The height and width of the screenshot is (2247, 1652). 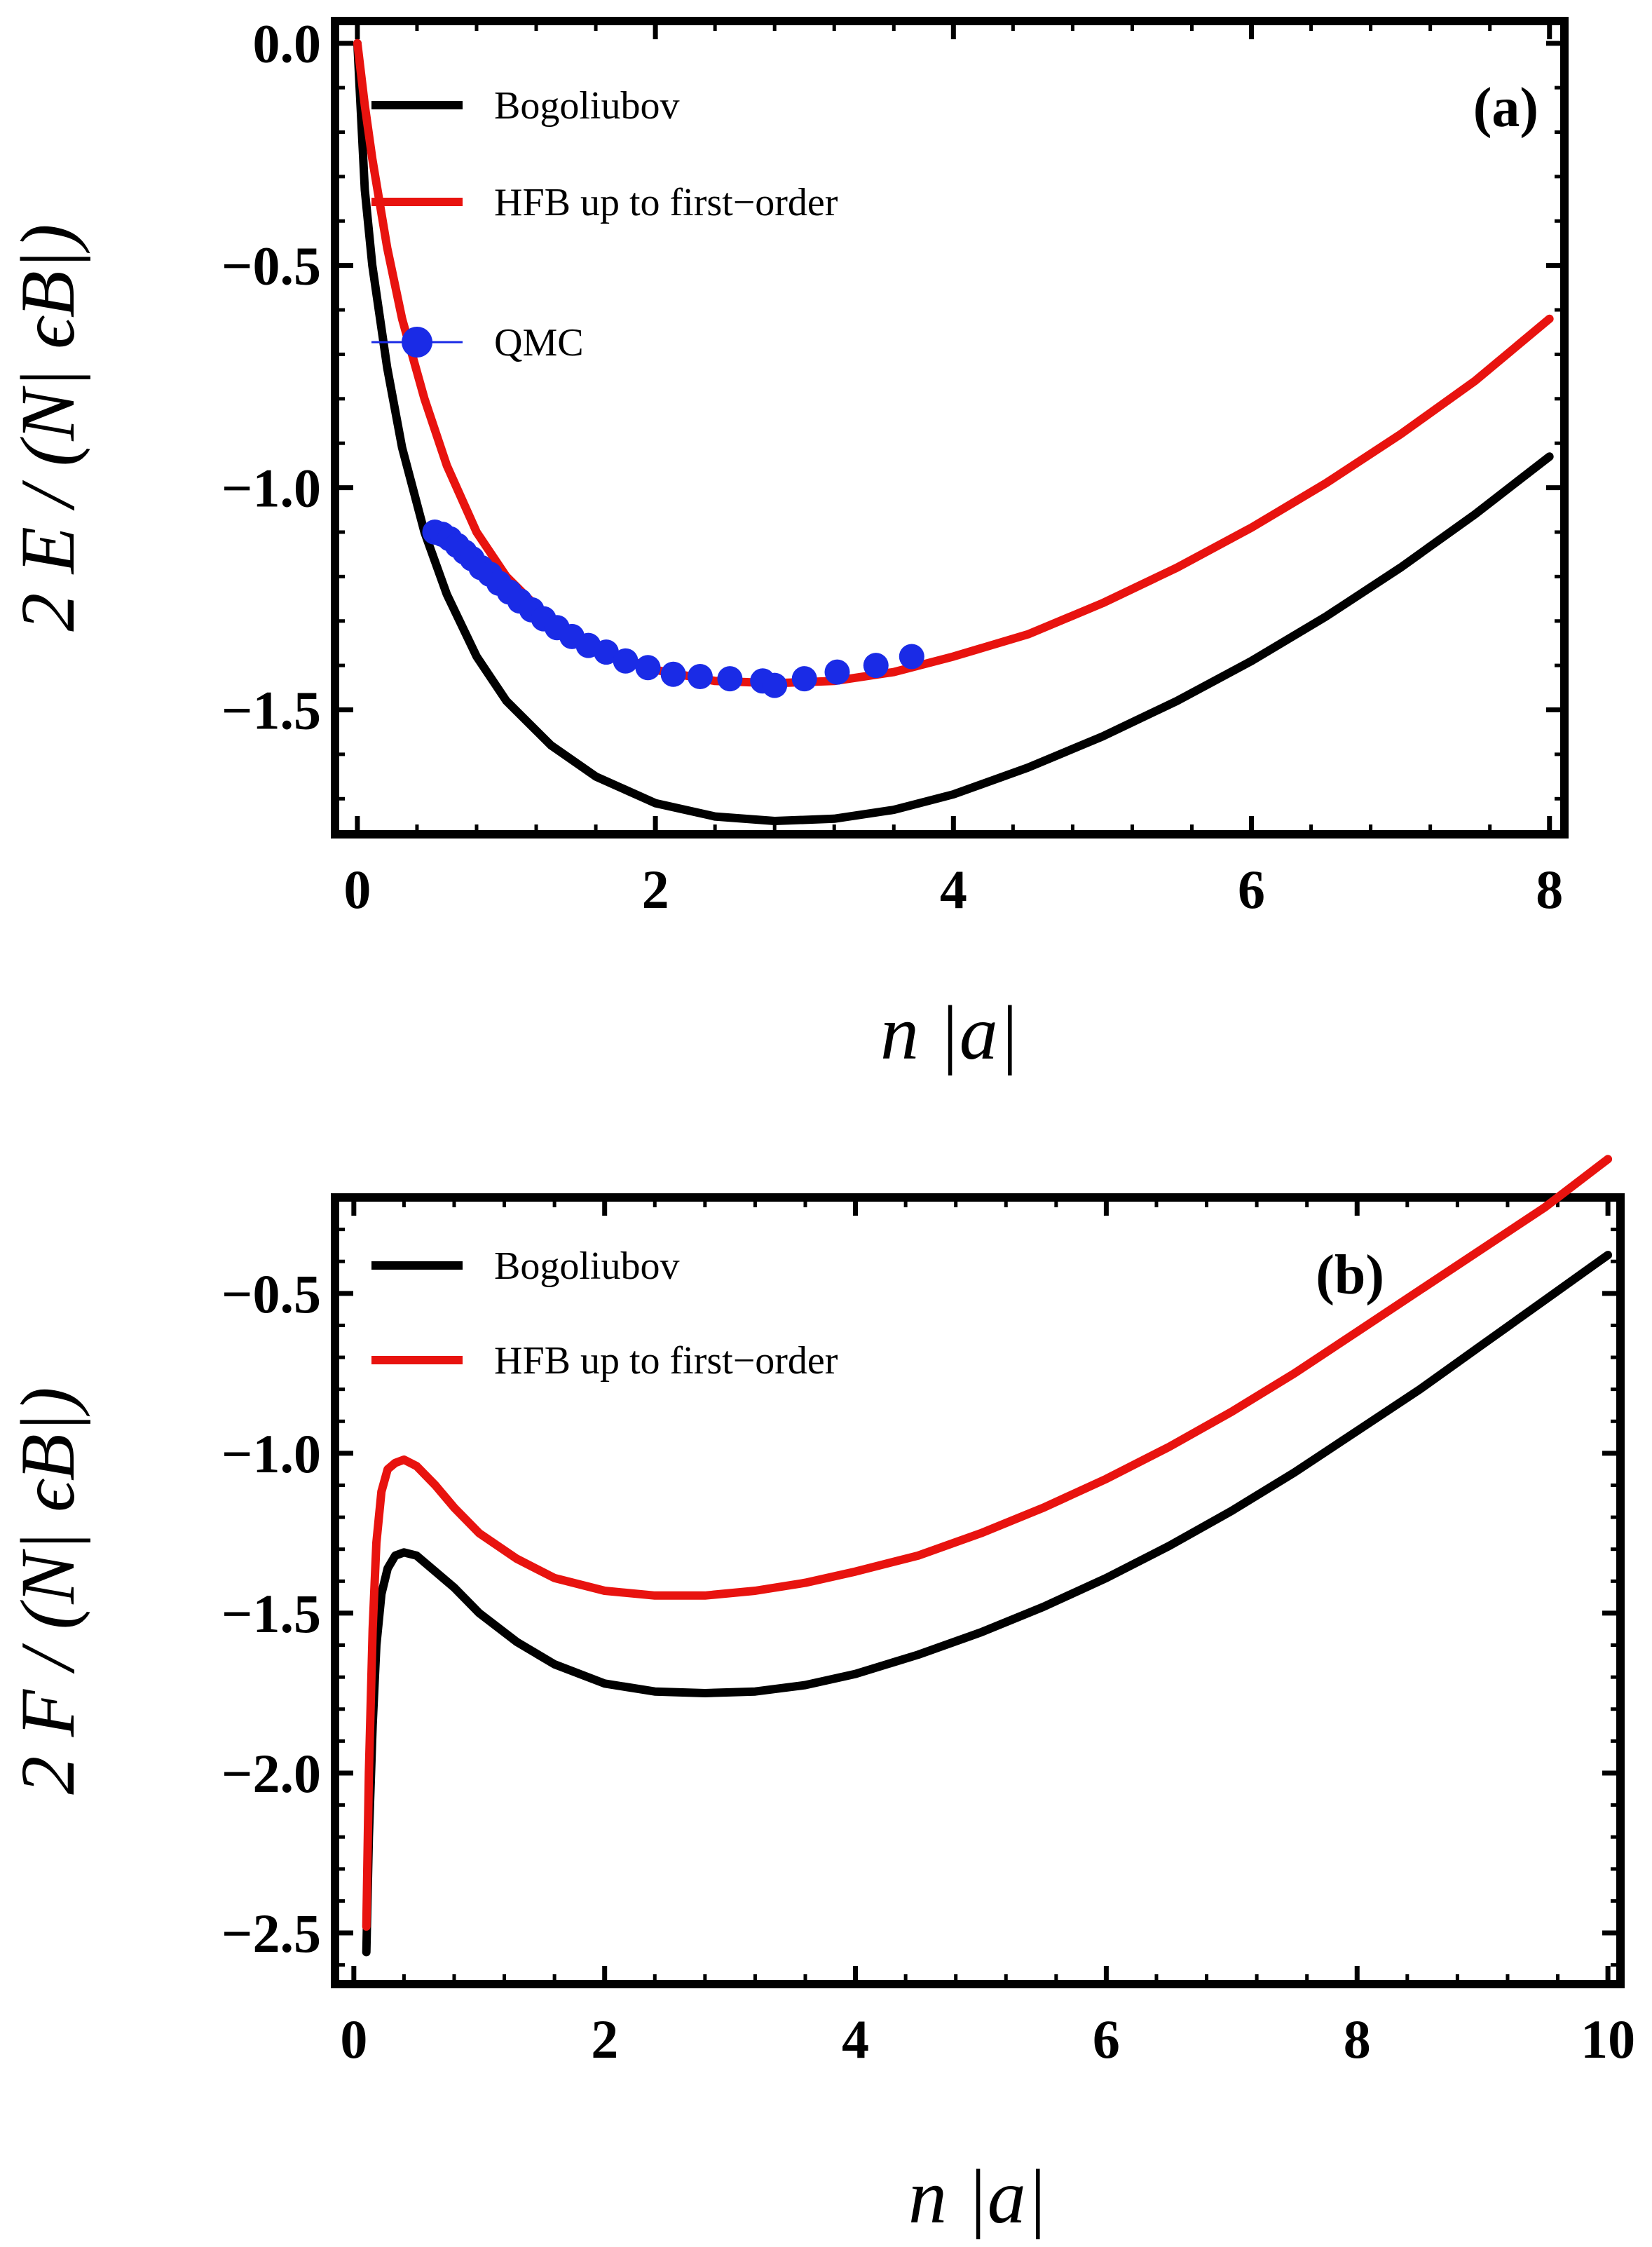 I want to click on legend-label: QMC, so click(x=539, y=343).